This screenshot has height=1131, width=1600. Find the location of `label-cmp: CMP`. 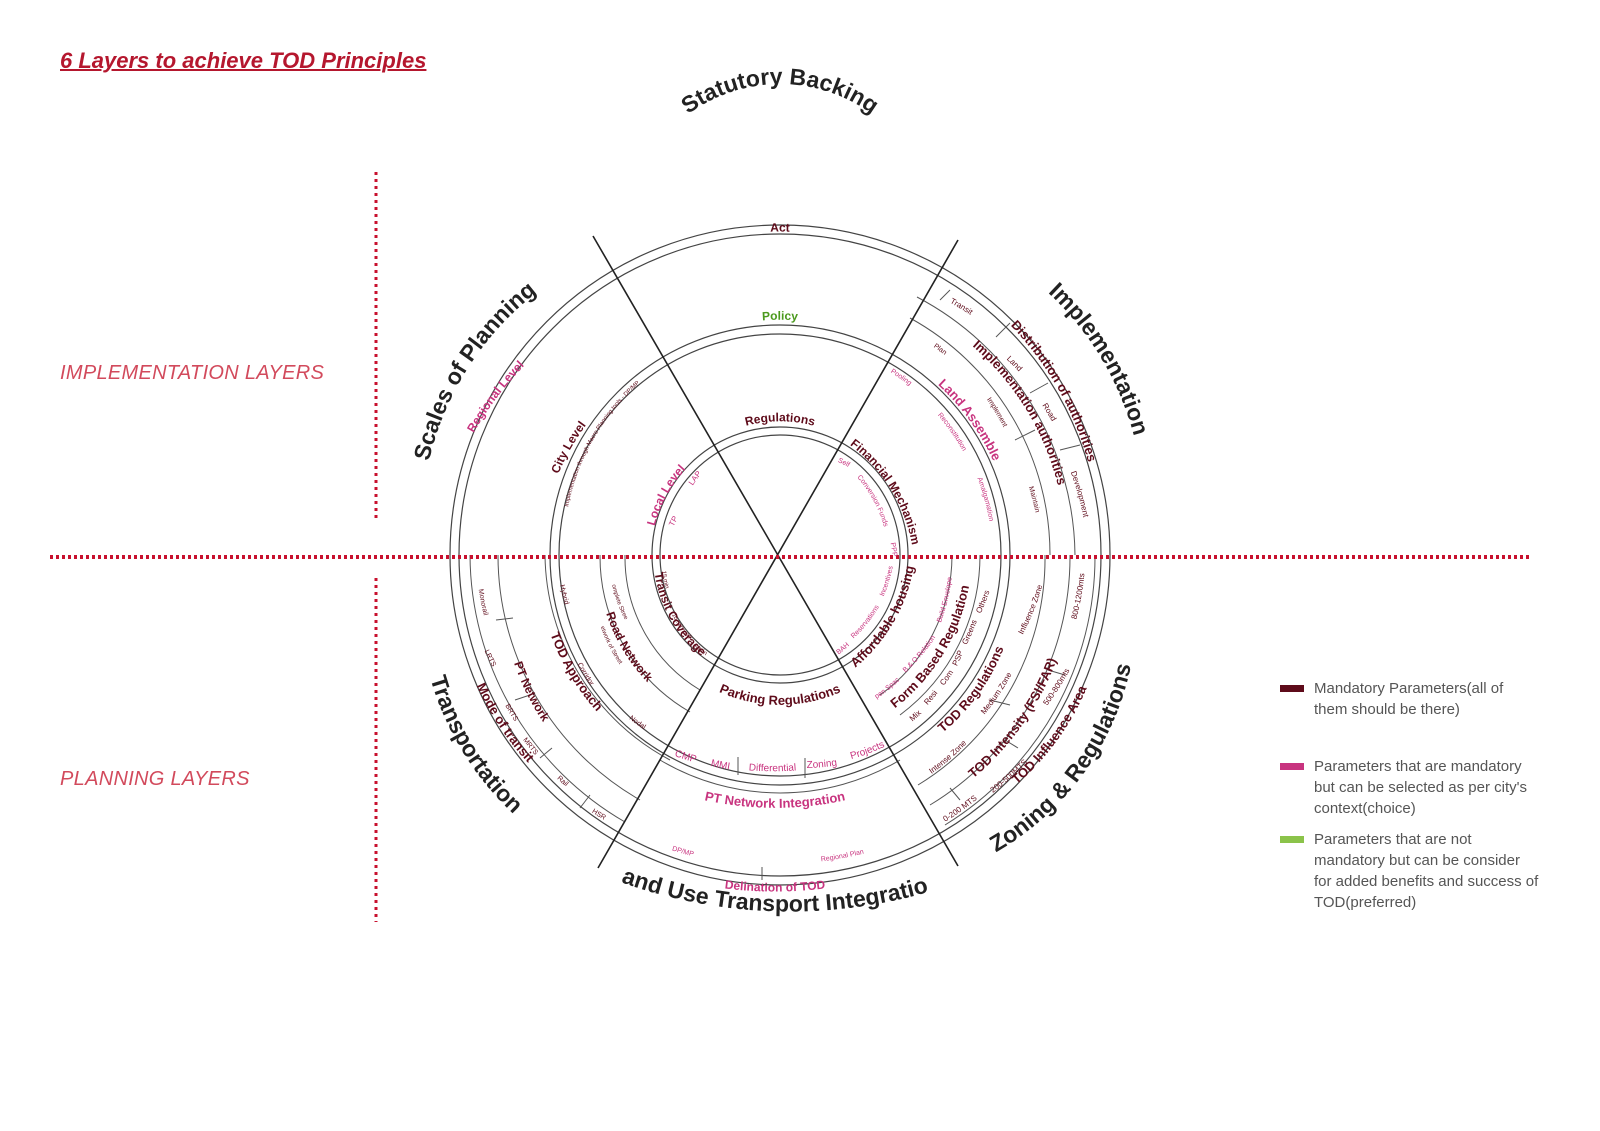

label-cmp: CMP is located at coordinates (685, 756).